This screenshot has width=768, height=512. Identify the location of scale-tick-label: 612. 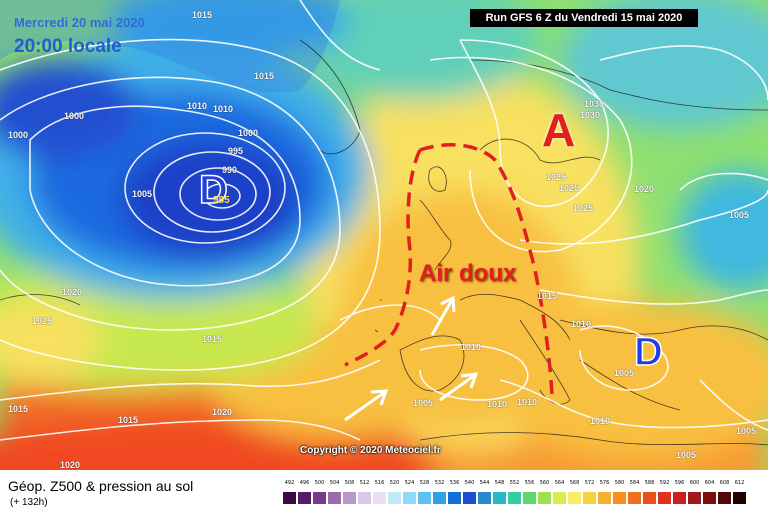
(739, 483).